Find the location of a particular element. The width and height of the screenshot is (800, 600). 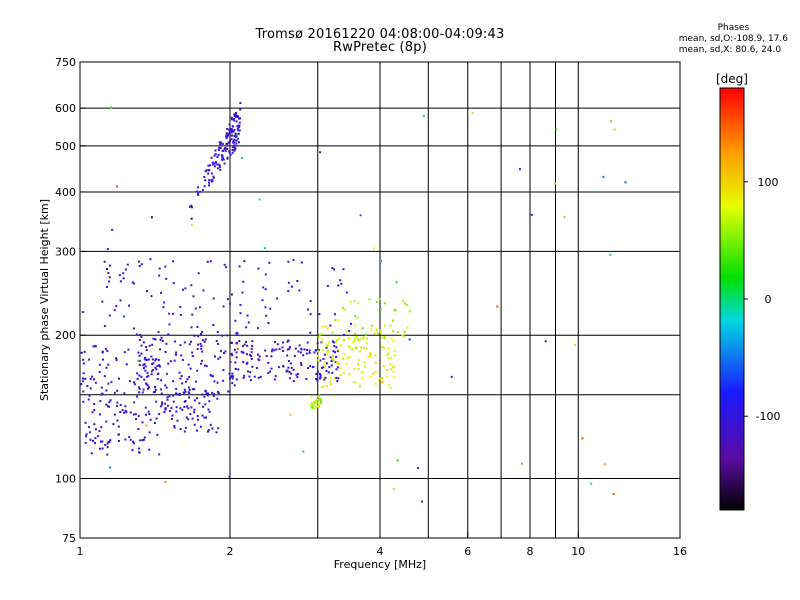

phase-colorbar: [deg] -100 0 100 is located at coordinates (748, 291).